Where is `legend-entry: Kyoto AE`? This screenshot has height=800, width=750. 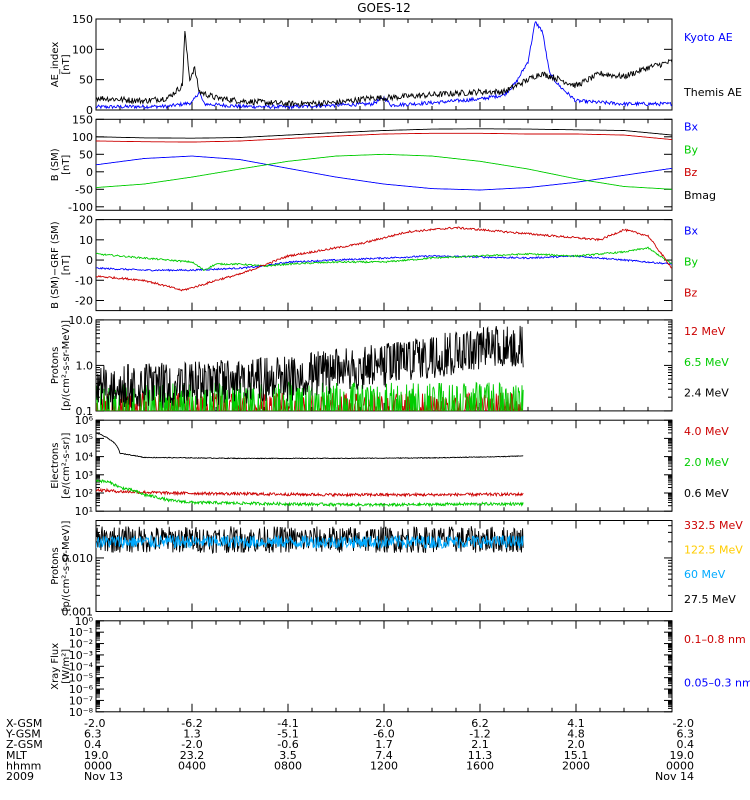
legend-entry: Kyoto AE is located at coordinates (708, 37).